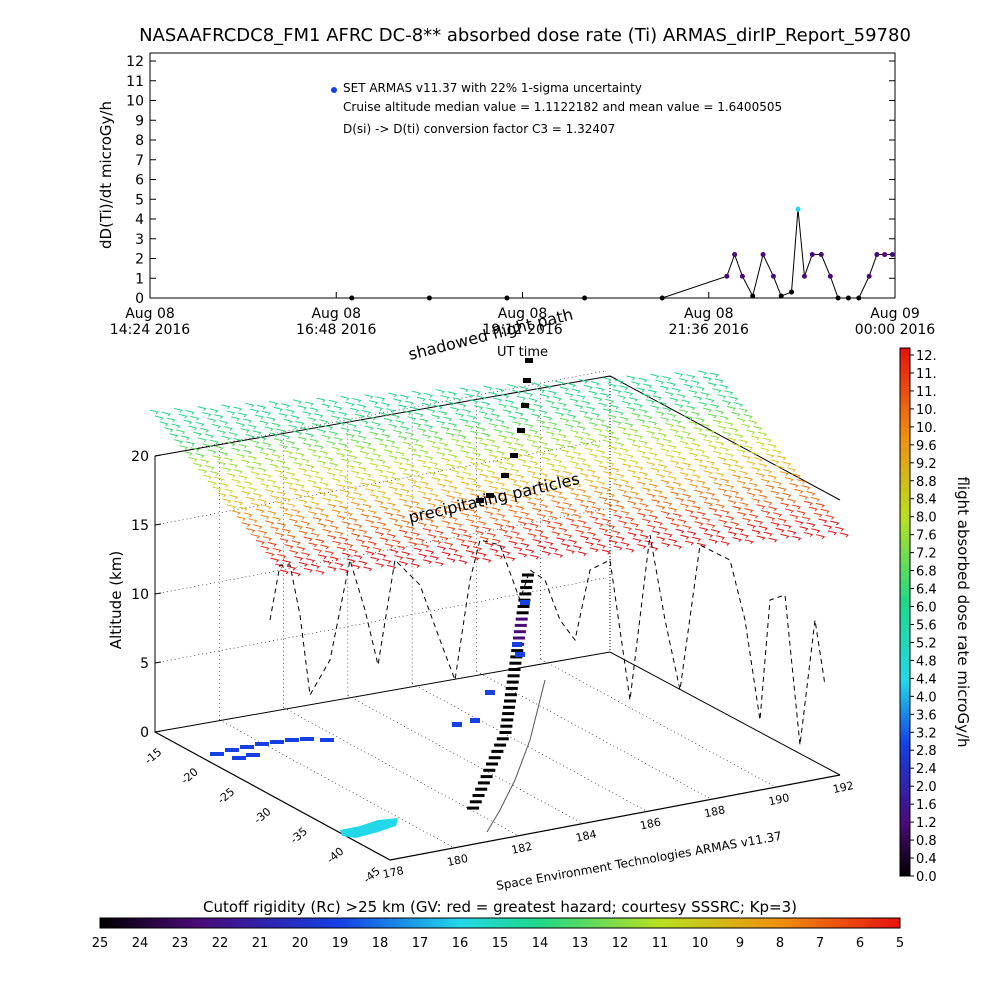  What do you see at coordinates (217, 754) in the screenshot?
I see `ground-patch` at bounding box center [217, 754].